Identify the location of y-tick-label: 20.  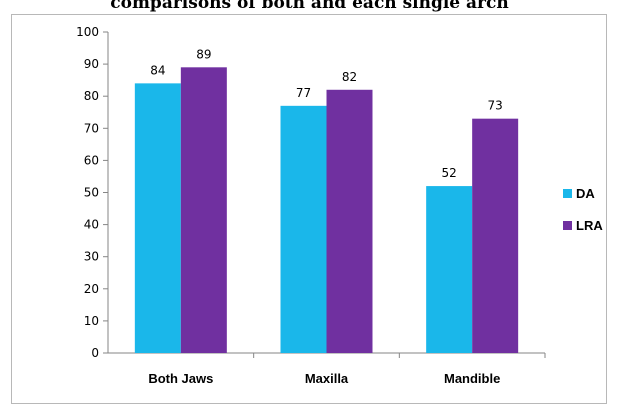
(91, 289).